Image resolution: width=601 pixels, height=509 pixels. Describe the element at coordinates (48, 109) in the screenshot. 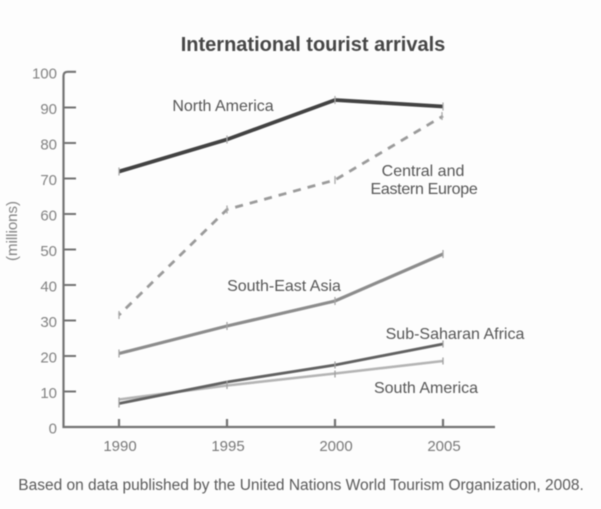

I see `svg-text: 90` at that location.